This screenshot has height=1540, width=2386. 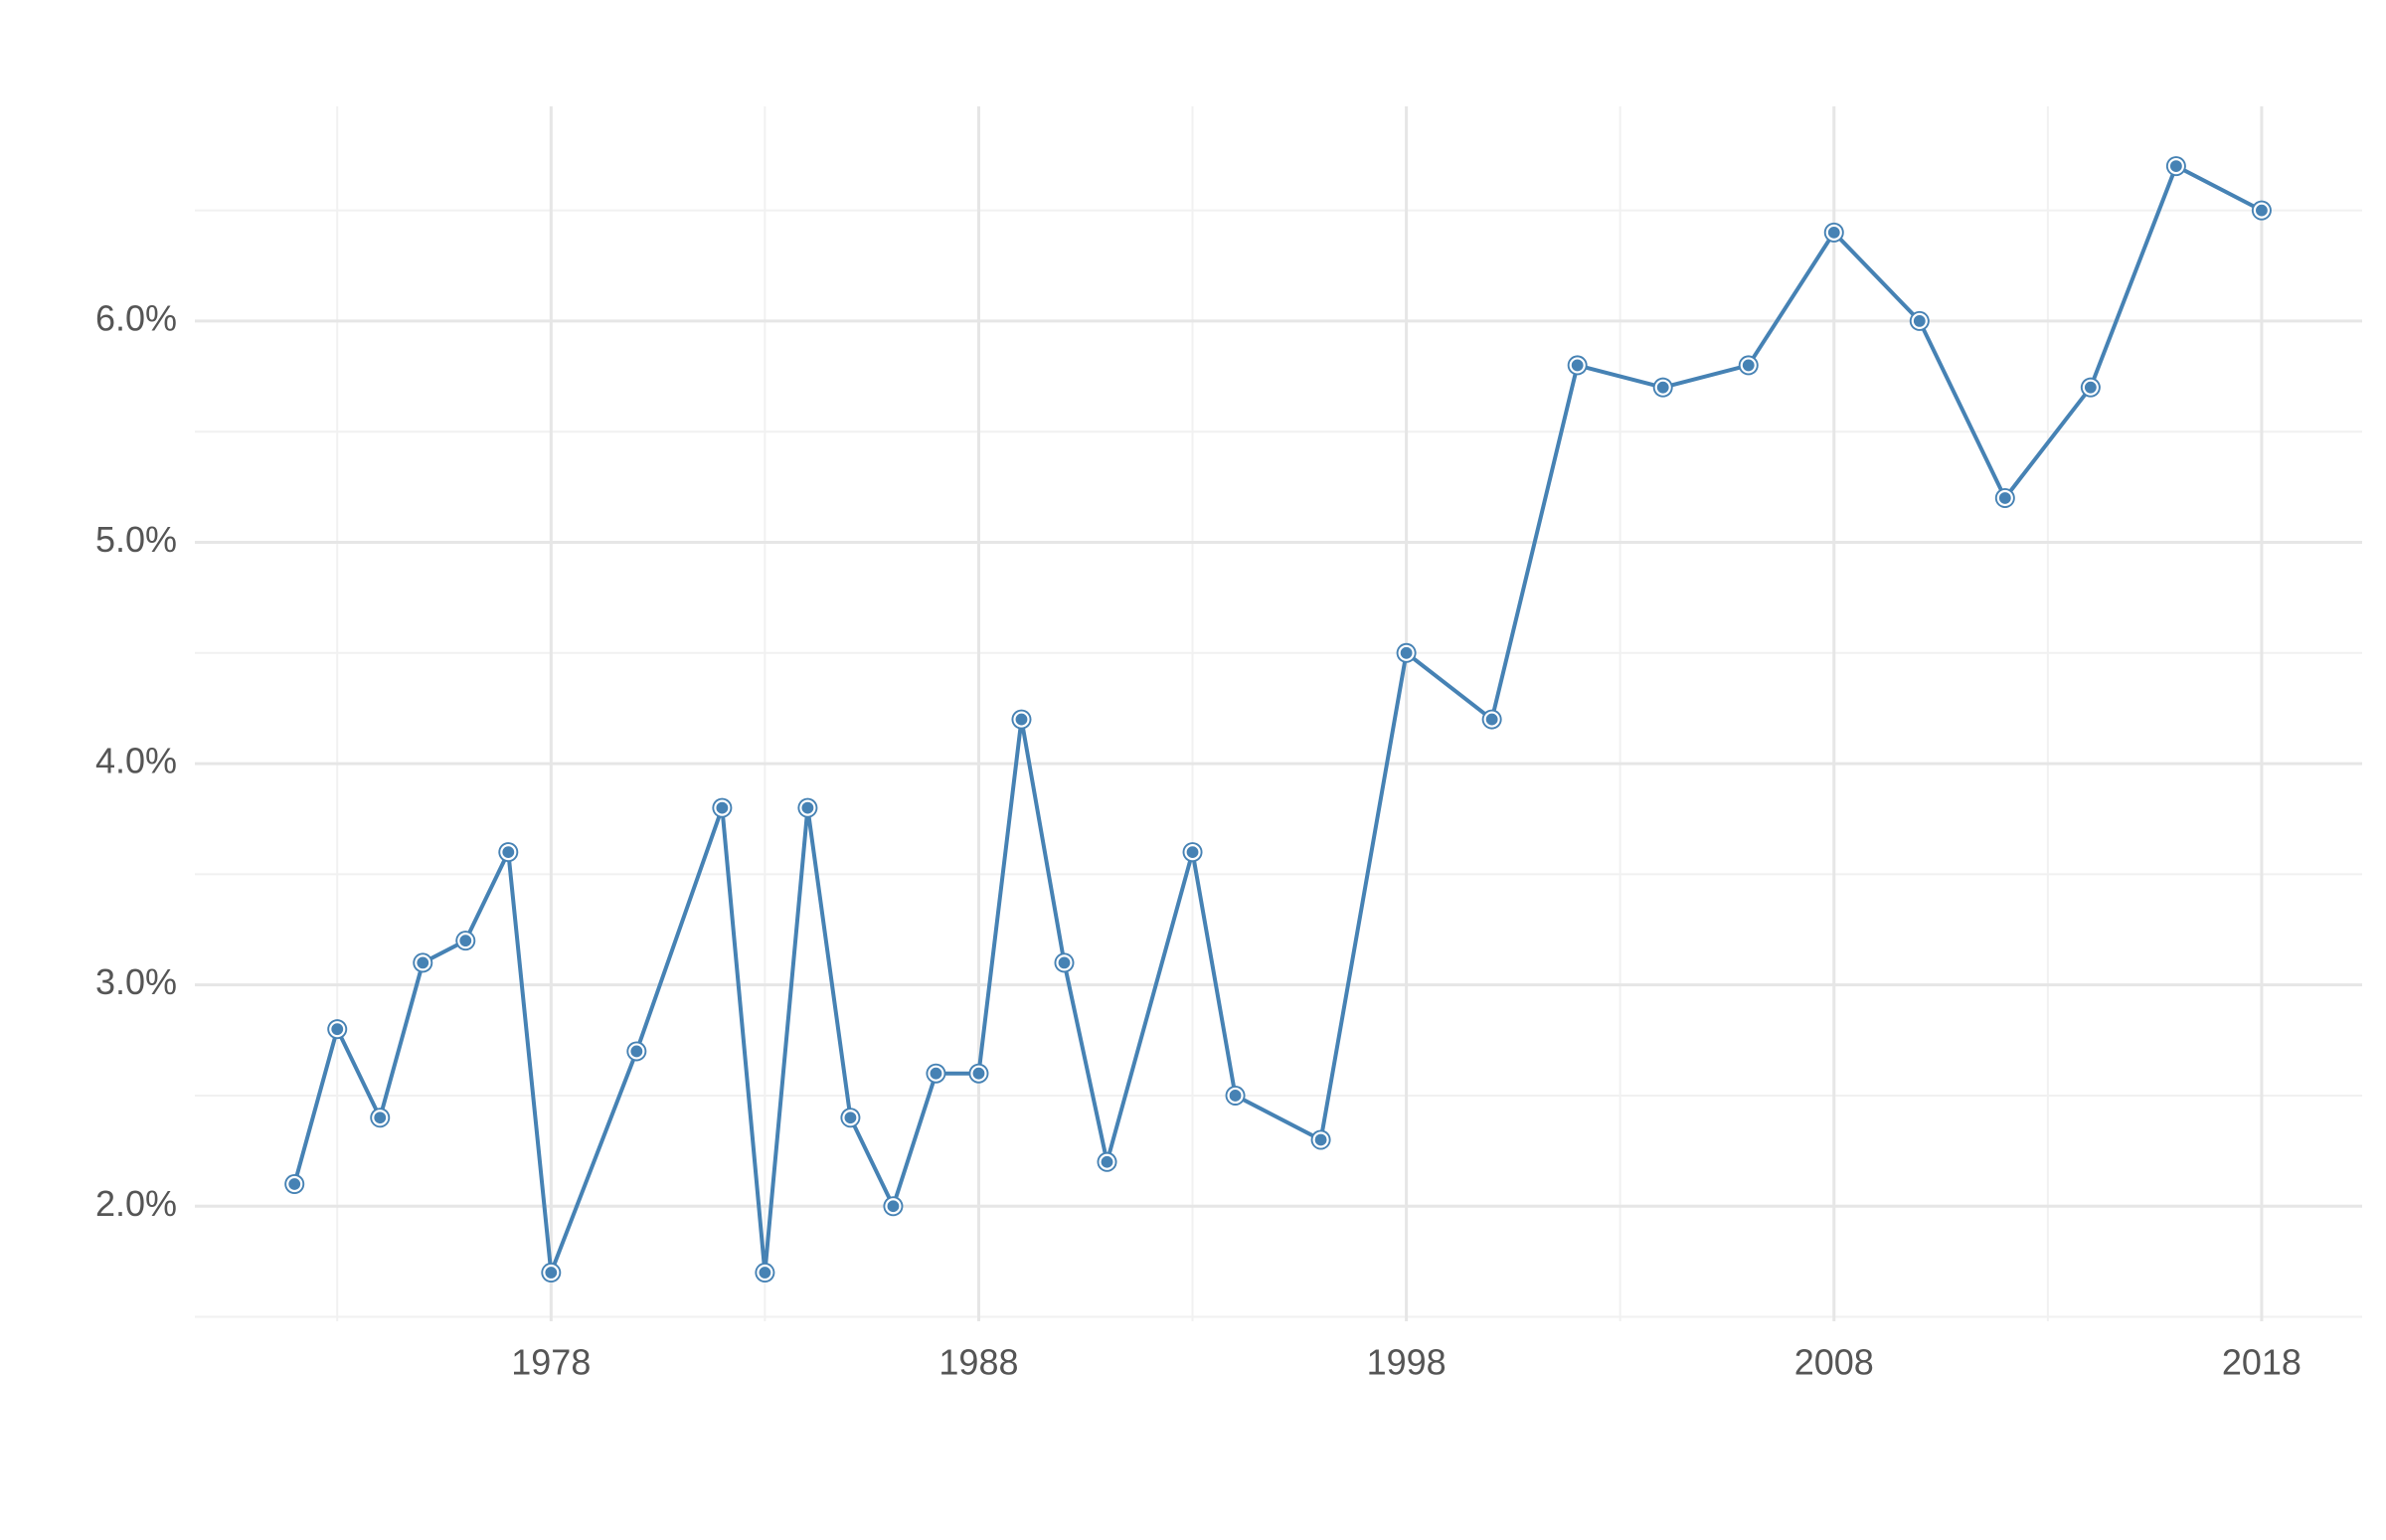 I want to click on y-tick-label: 5.0%, so click(x=136, y=539).